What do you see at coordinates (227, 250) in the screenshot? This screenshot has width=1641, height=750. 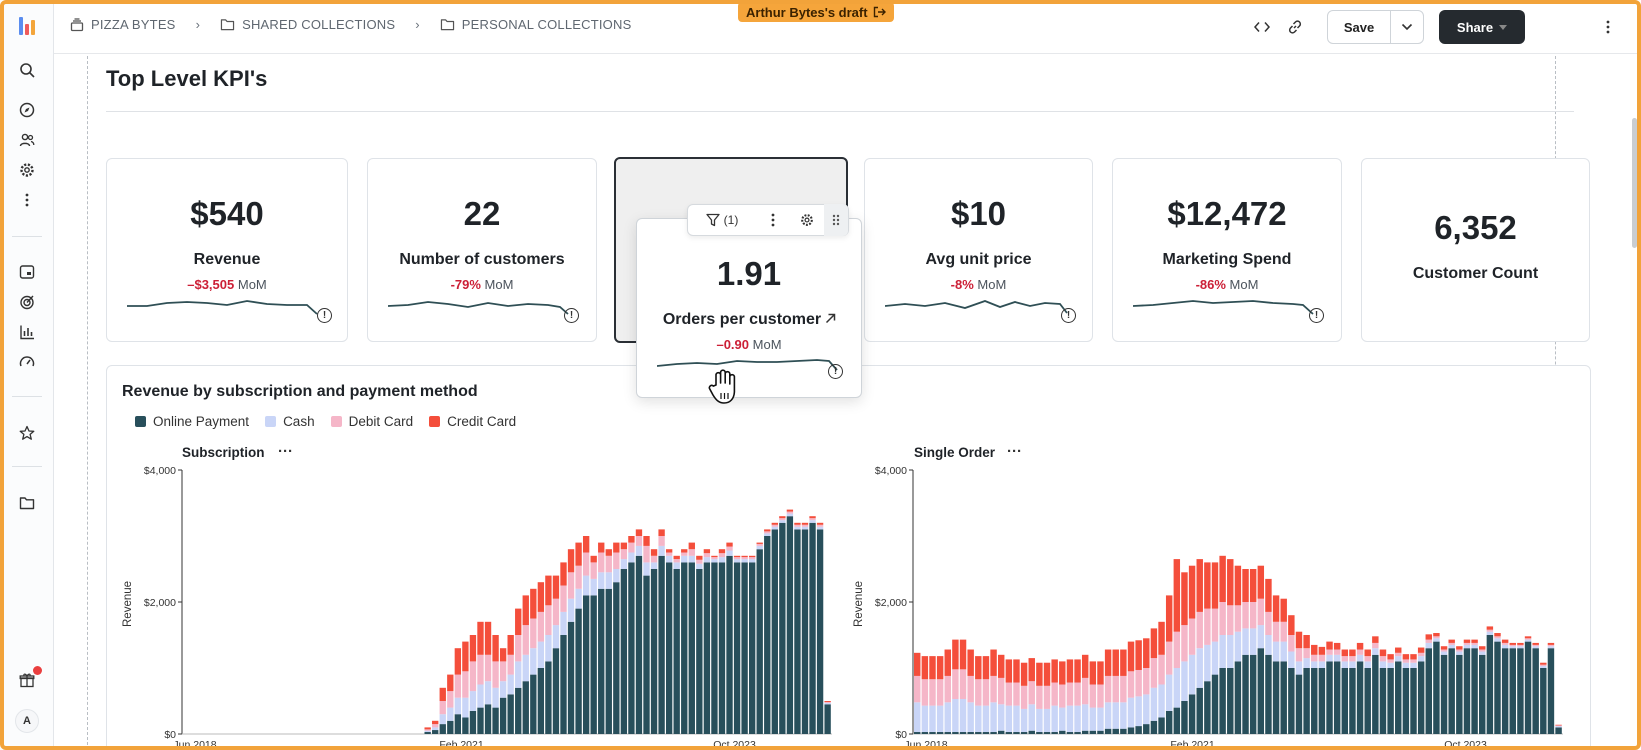 I see `kpi-card-revenue: $540 Revenue –$3,505 MoM !` at bounding box center [227, 250].